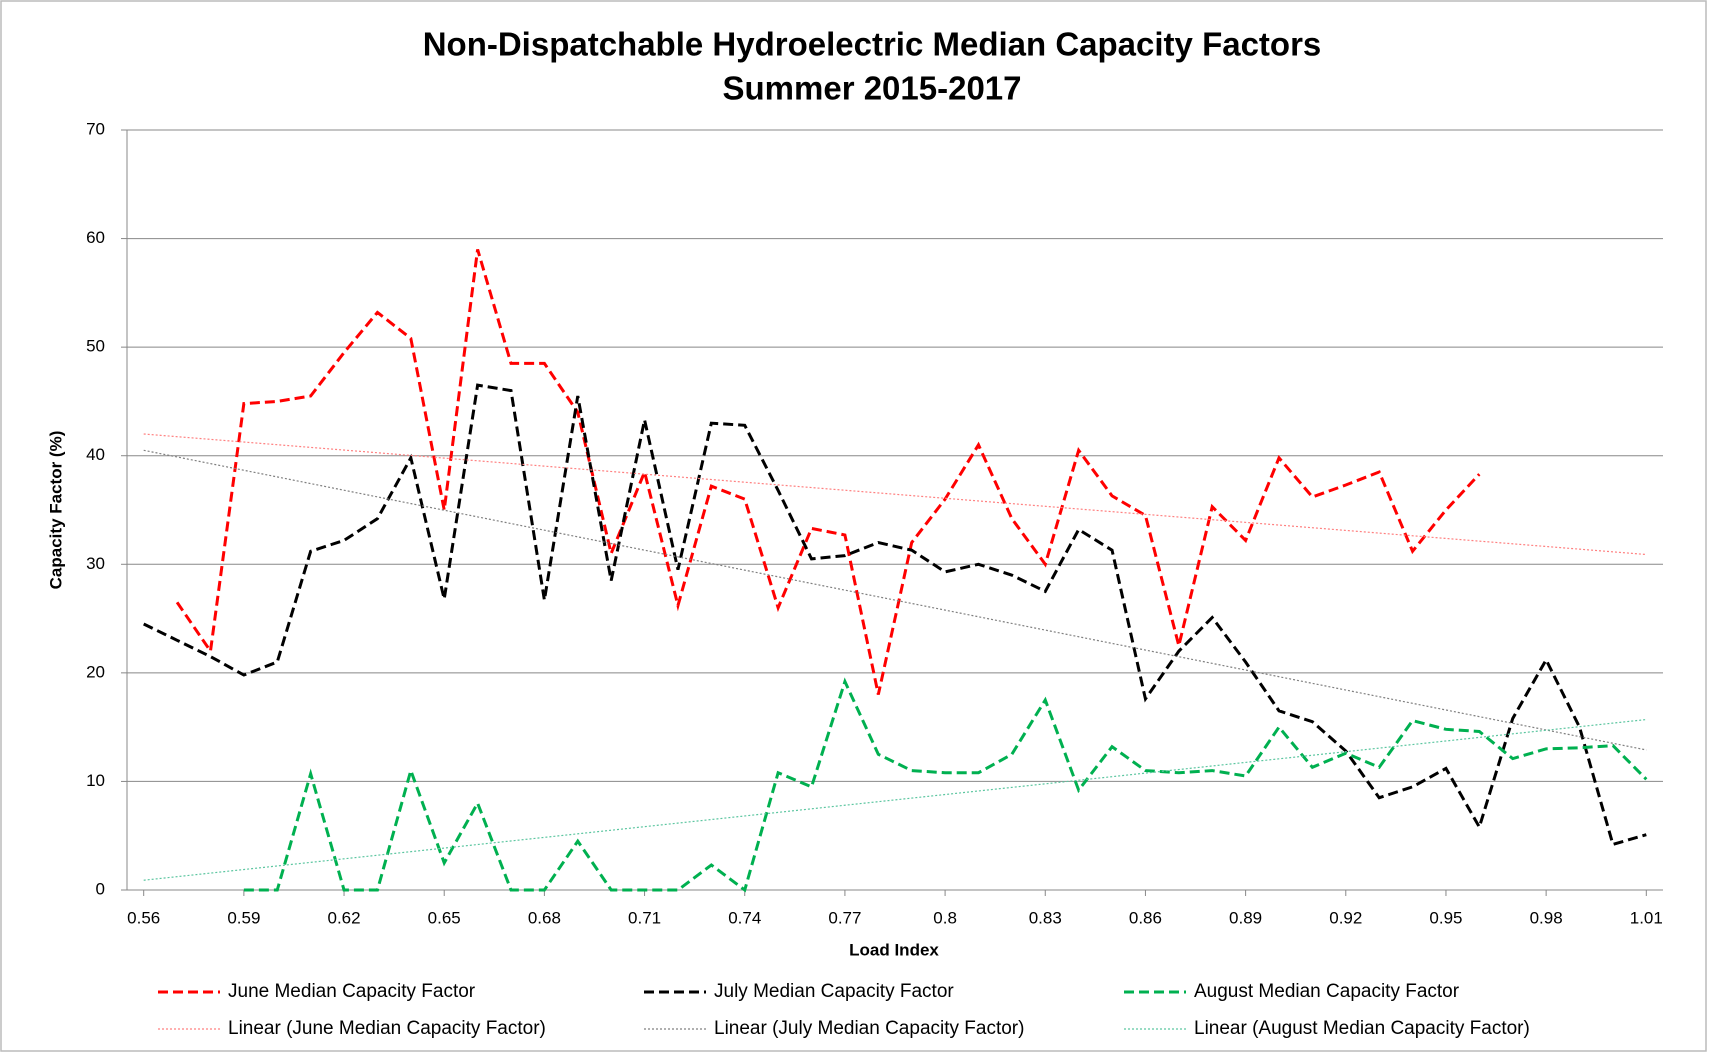 The image size is (1711, 1053). What do you see at coordinates (894, 949) in the screenshot?
I see `x-axis-title: Load Index` at bounding box center [894, 949].